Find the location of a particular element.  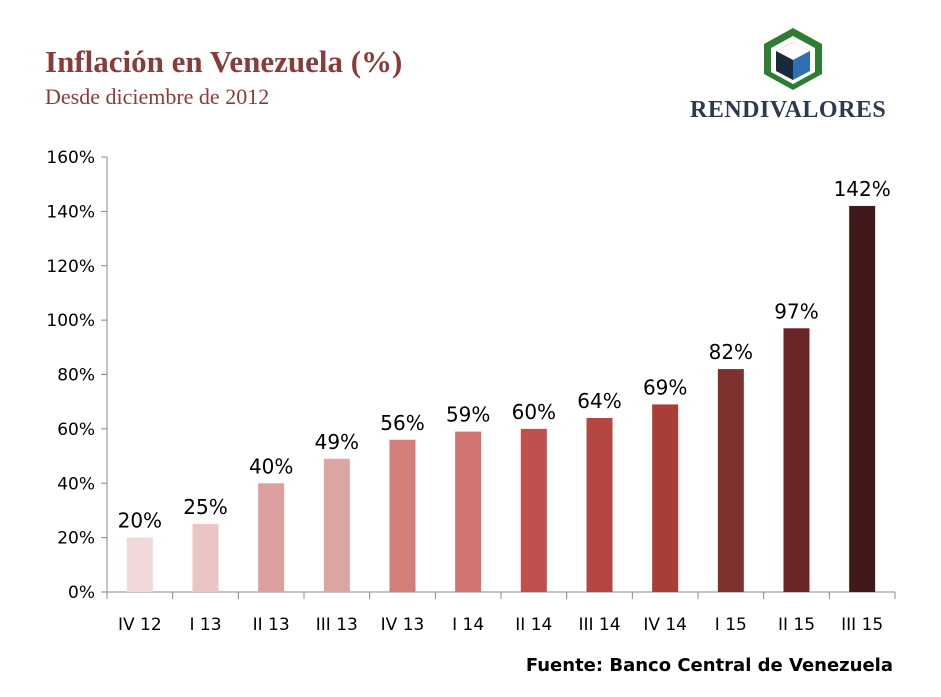

data-label: 82% is located at coordinates (731, 352).